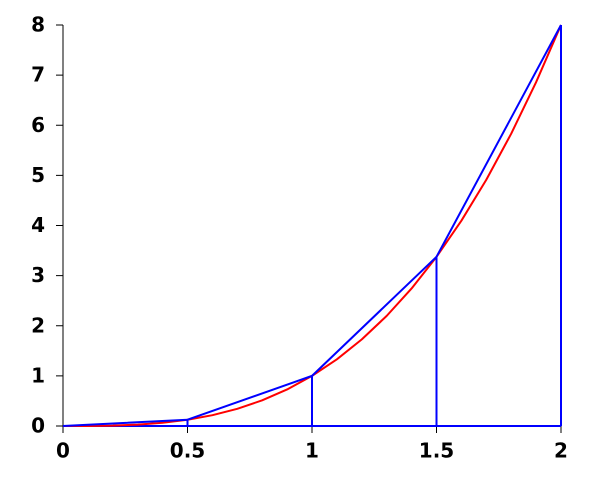 This screenshot has width=600, height=480. Describe the element at coordinates (38, 175) in the screenshot. I see `y-tick-label: 5` at that location.